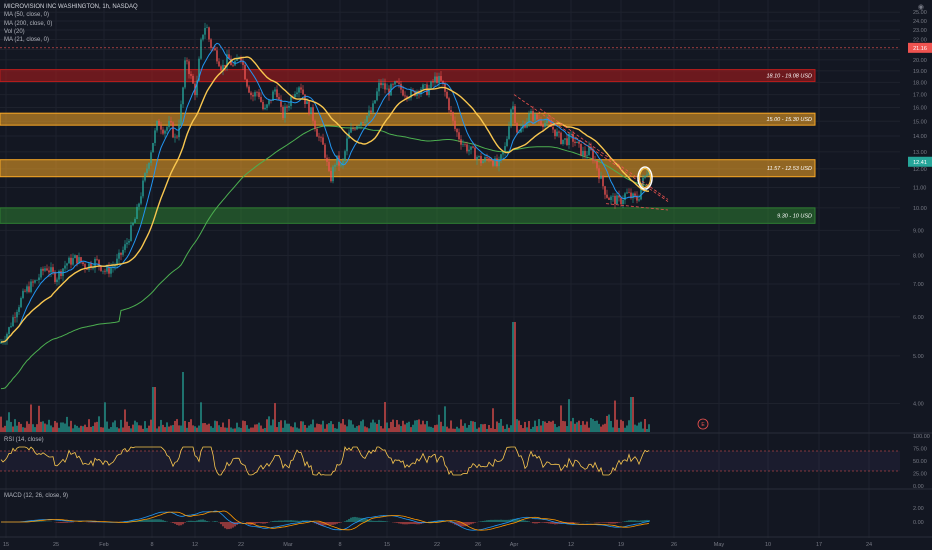 The height and width of the screenshot is (550, 932). What do you see at coordinates (437, 545) in the screenshot?
I see `time-tick-label: 22` at bounding box center [437, 545].